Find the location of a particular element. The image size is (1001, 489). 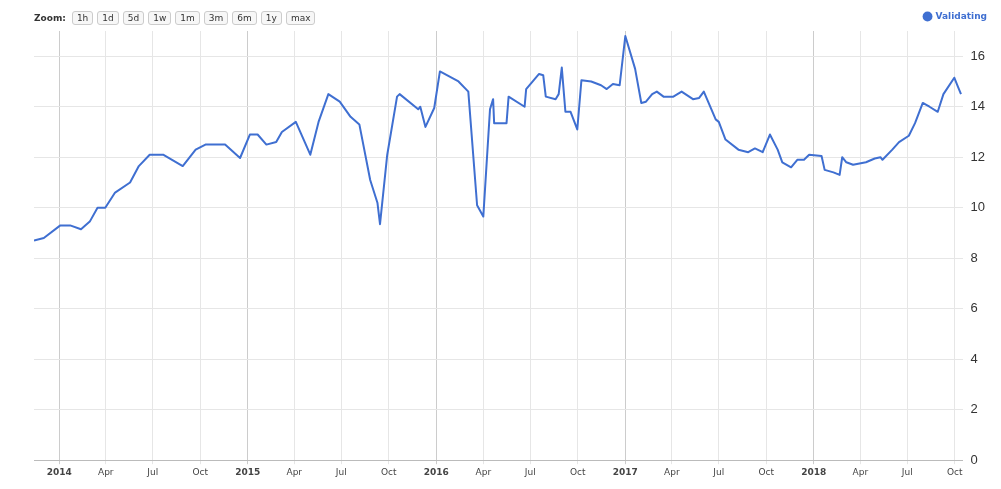

y-tick-label: 14 is located at coordinates (978, 106).